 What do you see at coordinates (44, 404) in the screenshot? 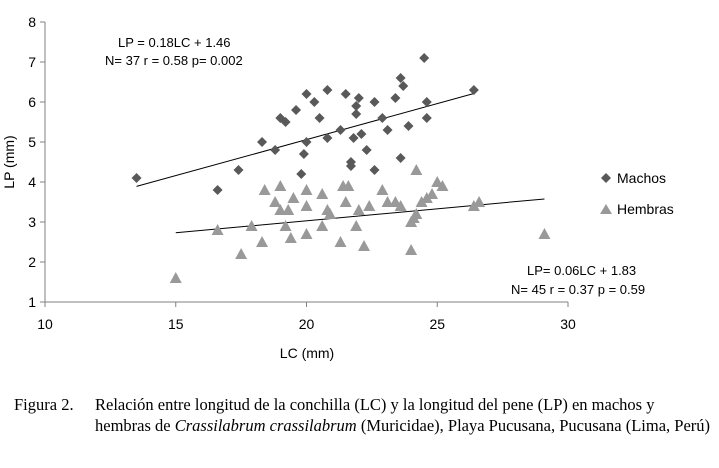
I see `caption-label: Figura 2.` at bounding box center [44, 404].